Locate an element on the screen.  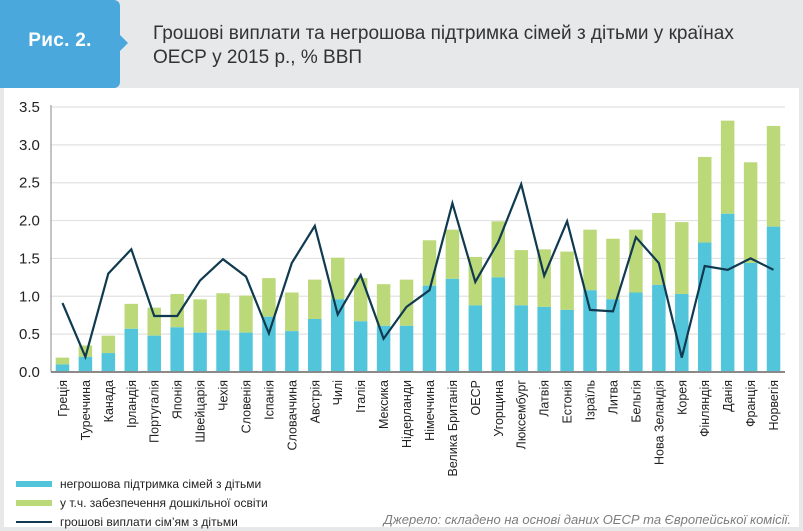
x-tick-label: Корея is located at coordinates (682, 397).